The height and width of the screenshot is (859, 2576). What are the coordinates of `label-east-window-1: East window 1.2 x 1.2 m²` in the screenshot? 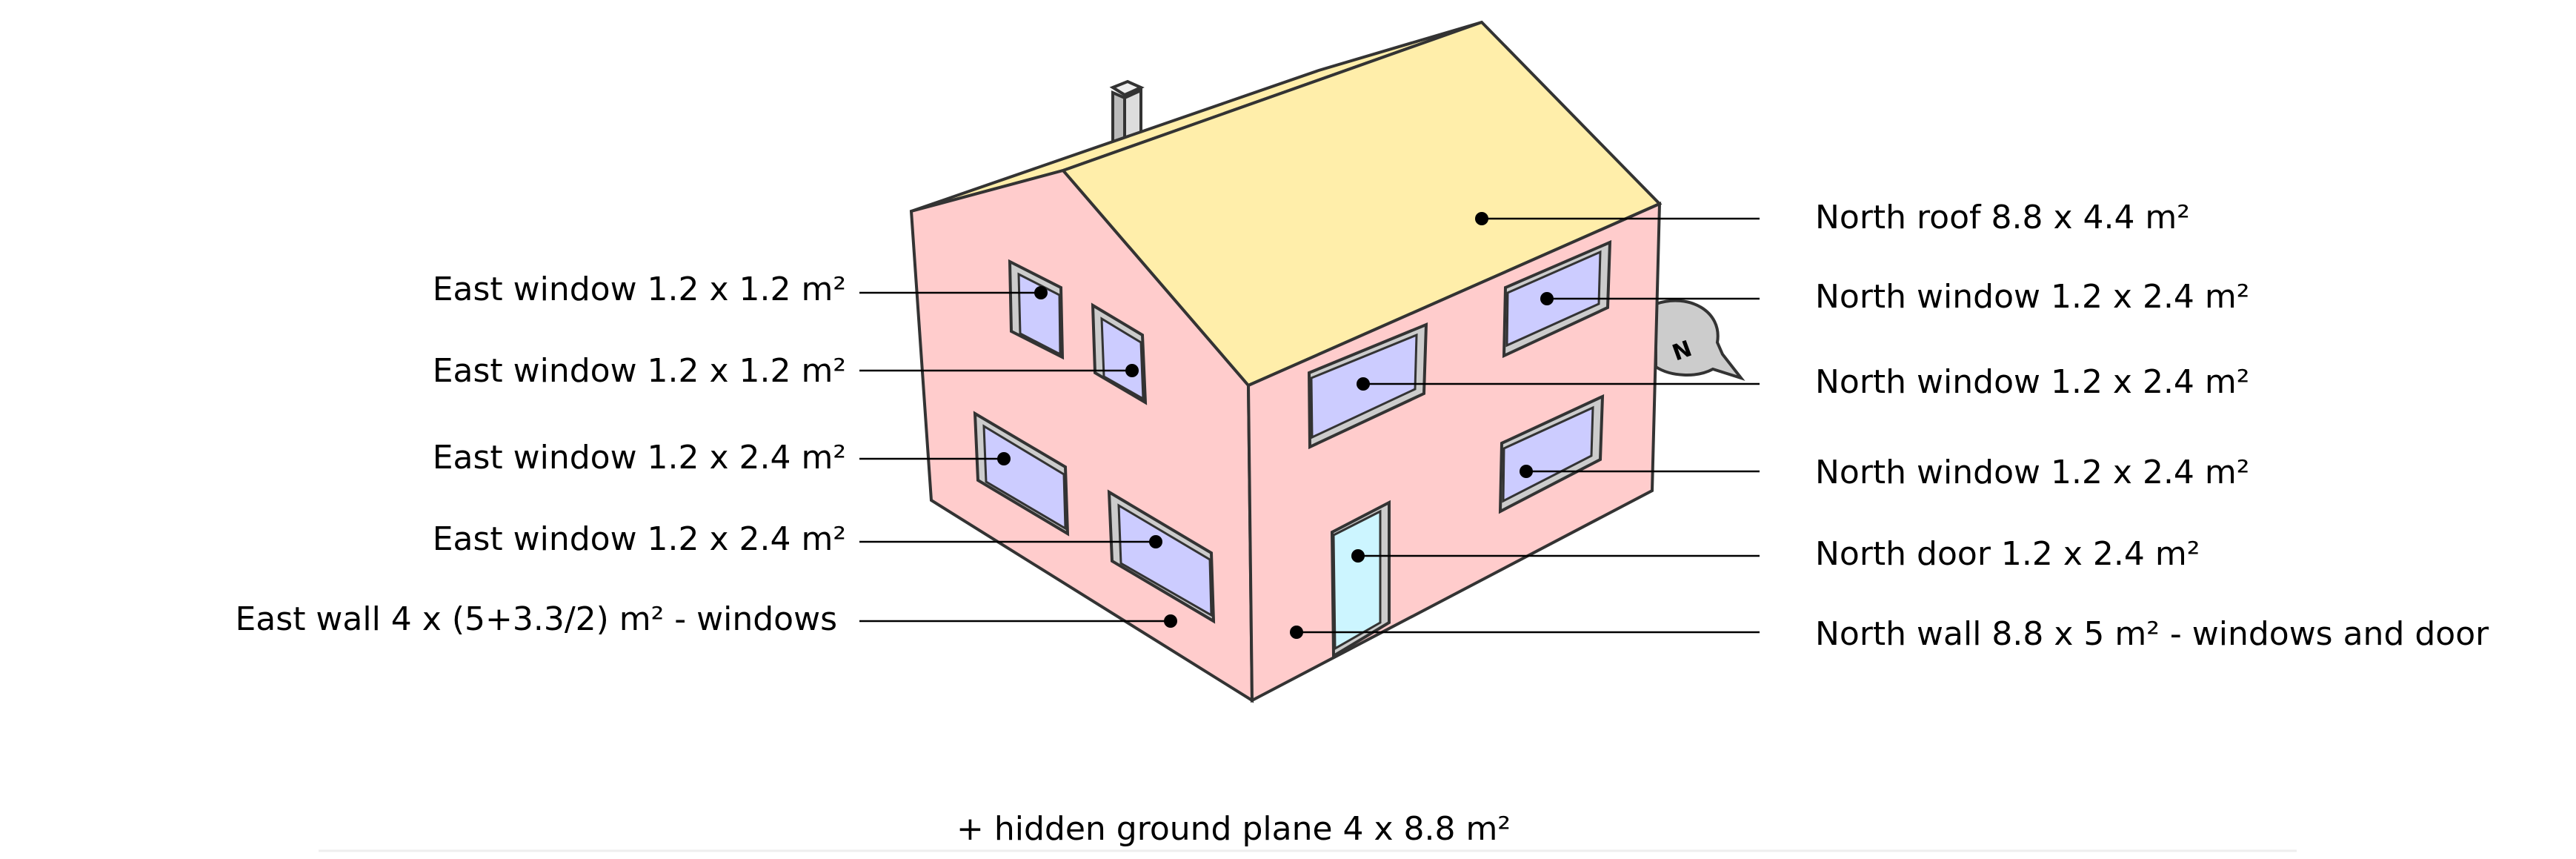 It's located at (639, 289).